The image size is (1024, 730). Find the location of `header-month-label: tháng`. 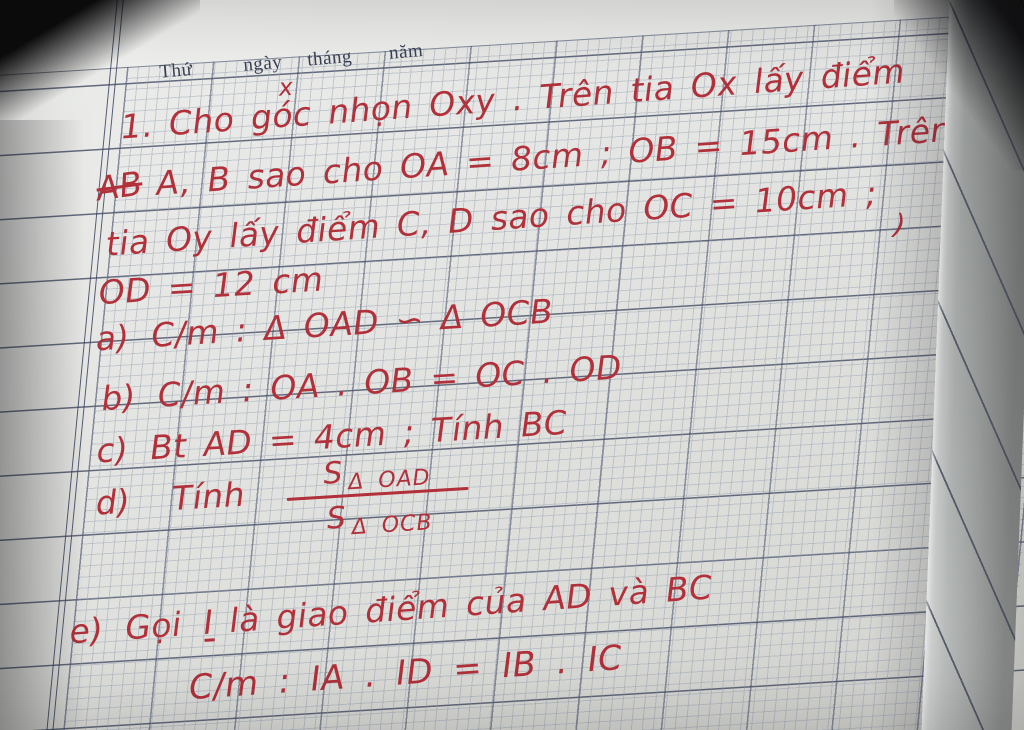

header-month-label: tháng is located at coordinates (329, 58).